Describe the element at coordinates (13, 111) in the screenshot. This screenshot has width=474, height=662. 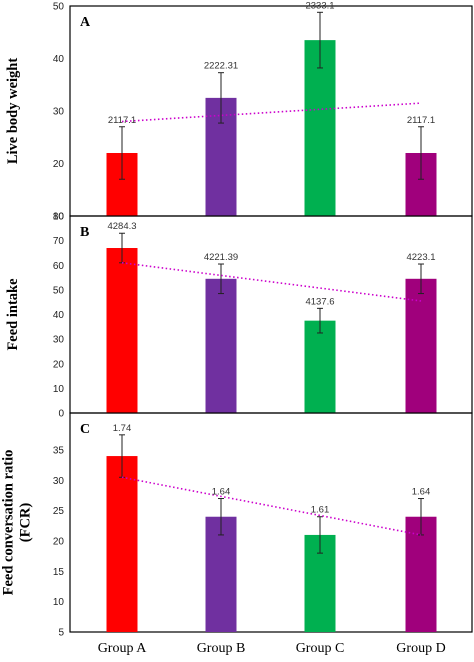
I see `y-axis-label: Live body weight` at that location.